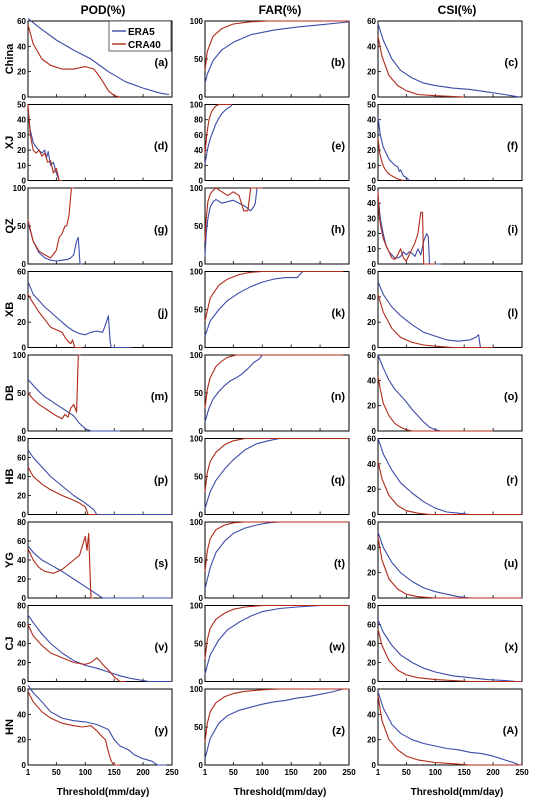 The width and height of the screenshot is (550, 803). I want to click on panel-db-csi: 0 20 40 60 (o), so click(445, 393).